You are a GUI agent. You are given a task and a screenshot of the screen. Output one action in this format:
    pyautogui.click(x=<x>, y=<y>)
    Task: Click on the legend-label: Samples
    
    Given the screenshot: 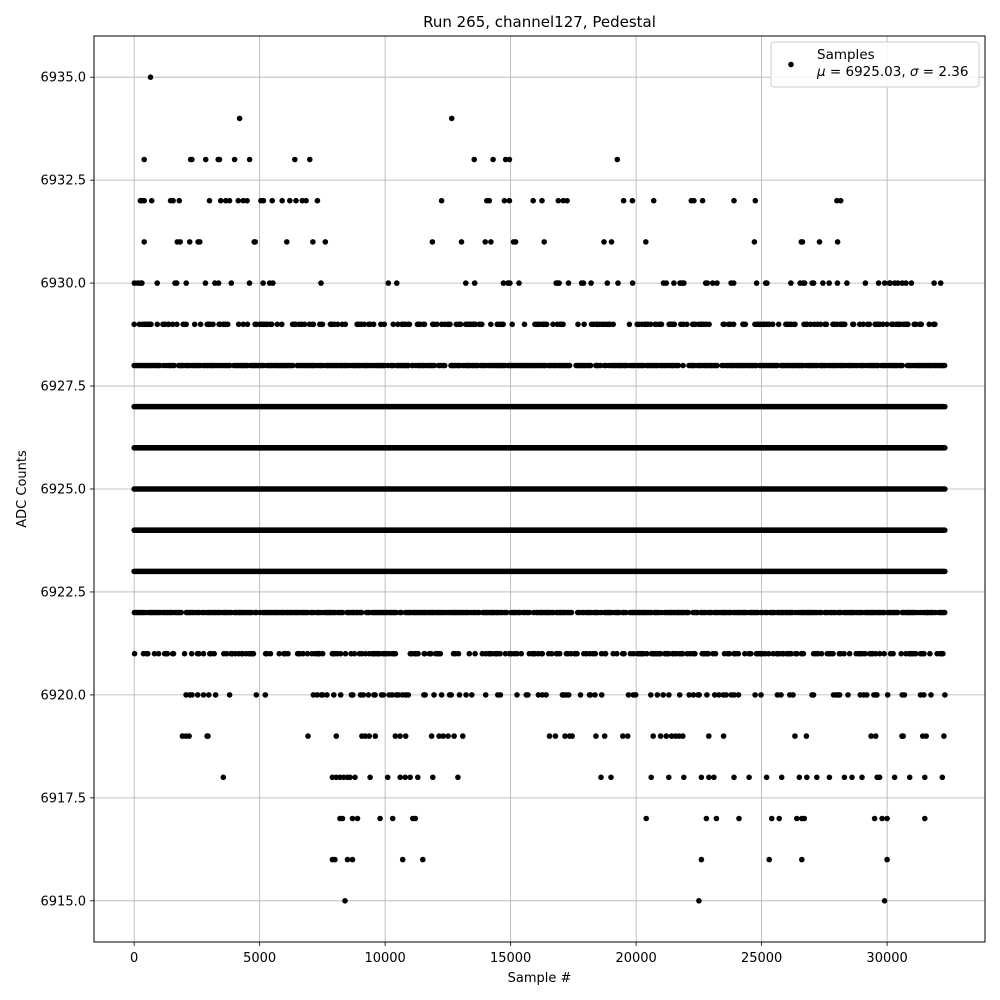 What is the action you would take?
    pyautogui.click(x=846, y=55)
    